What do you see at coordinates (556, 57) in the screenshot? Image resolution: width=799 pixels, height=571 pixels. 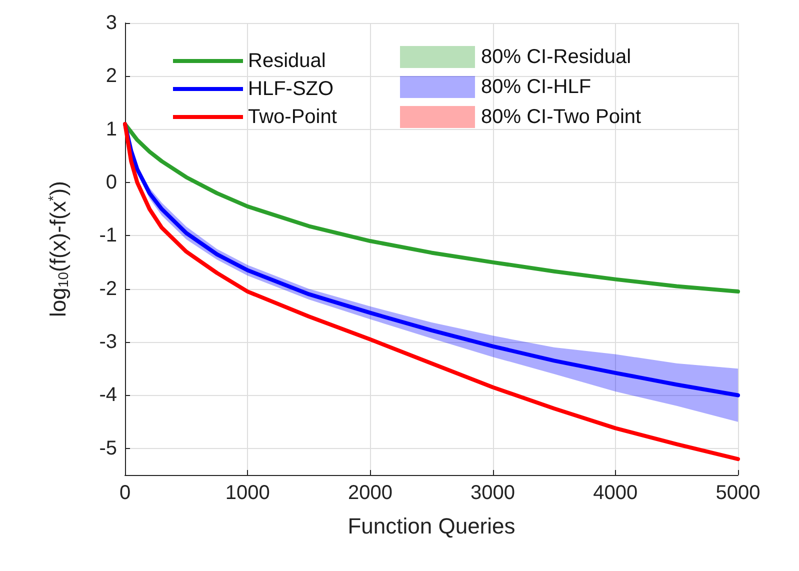 I see `annotation: 80% CI-Residual` at bounding box center [556, 57].